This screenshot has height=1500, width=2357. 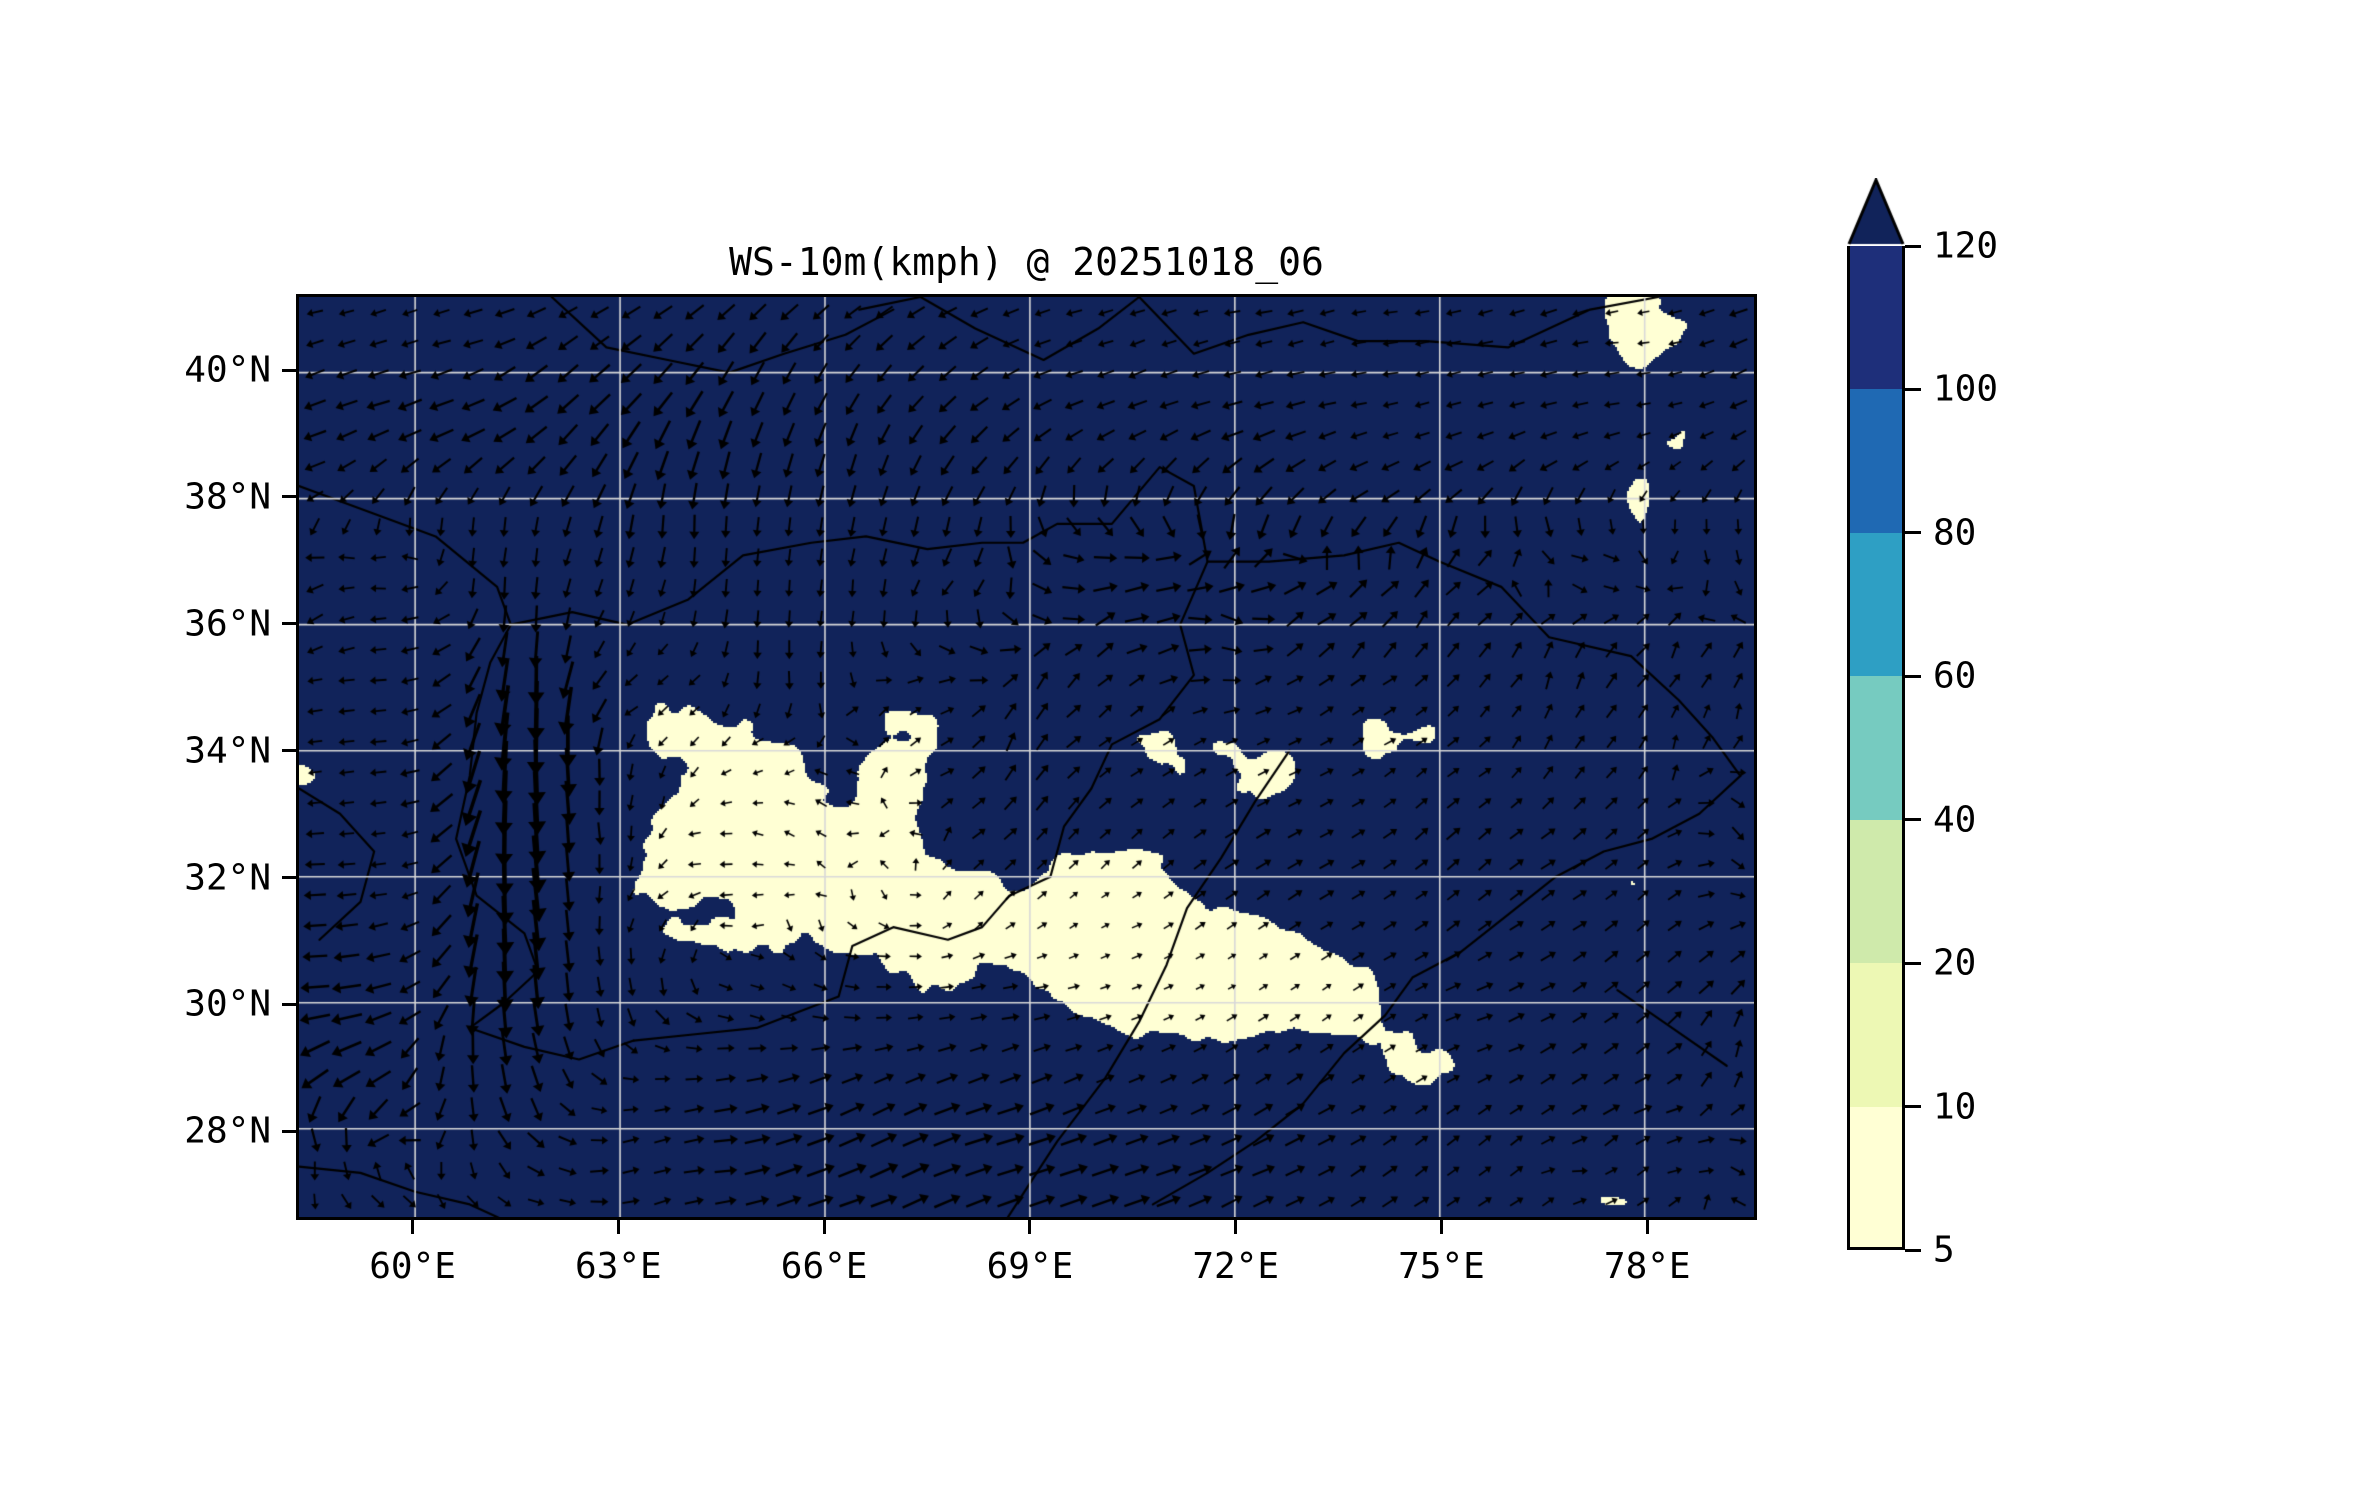 I want to click on colorbar-tick-label: 120, so click(x=1966, y=246).